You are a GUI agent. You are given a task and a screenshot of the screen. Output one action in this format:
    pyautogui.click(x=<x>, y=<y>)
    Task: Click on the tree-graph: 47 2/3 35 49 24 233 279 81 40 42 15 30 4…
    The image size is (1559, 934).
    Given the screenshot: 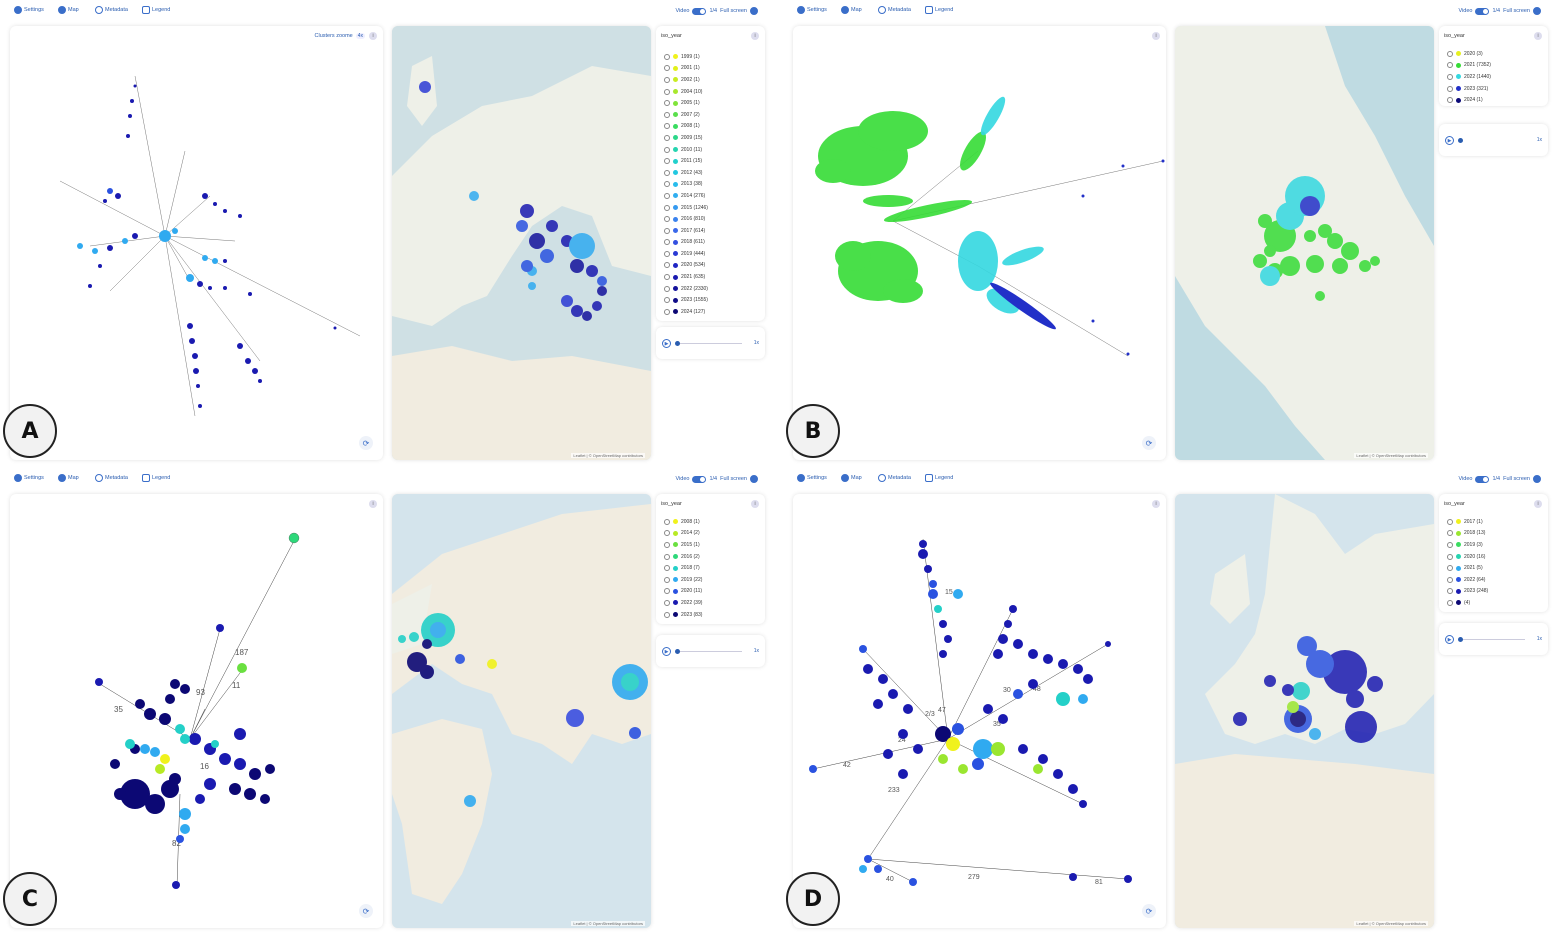 What is the action you would take?
    pyautogui.click(x=979, y=711)
    